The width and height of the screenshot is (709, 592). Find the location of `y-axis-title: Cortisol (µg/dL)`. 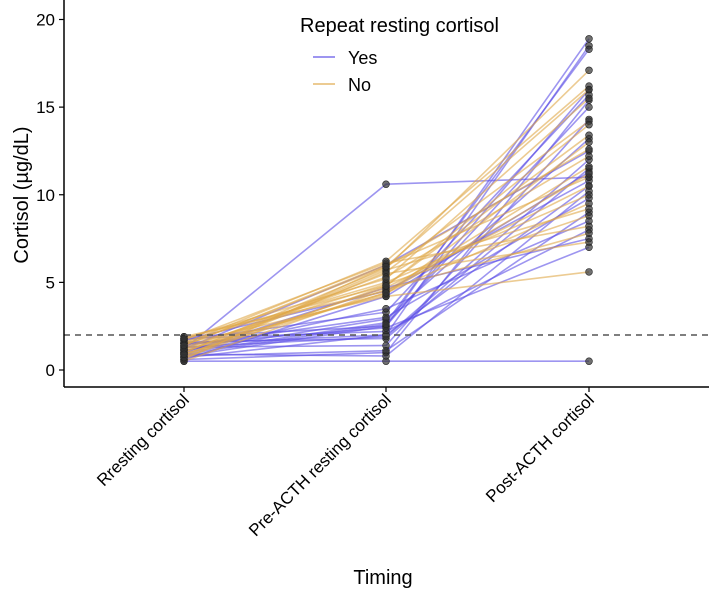

y-axis-title: Cortisol (µg/dL) is located at coordinates (22, 194).